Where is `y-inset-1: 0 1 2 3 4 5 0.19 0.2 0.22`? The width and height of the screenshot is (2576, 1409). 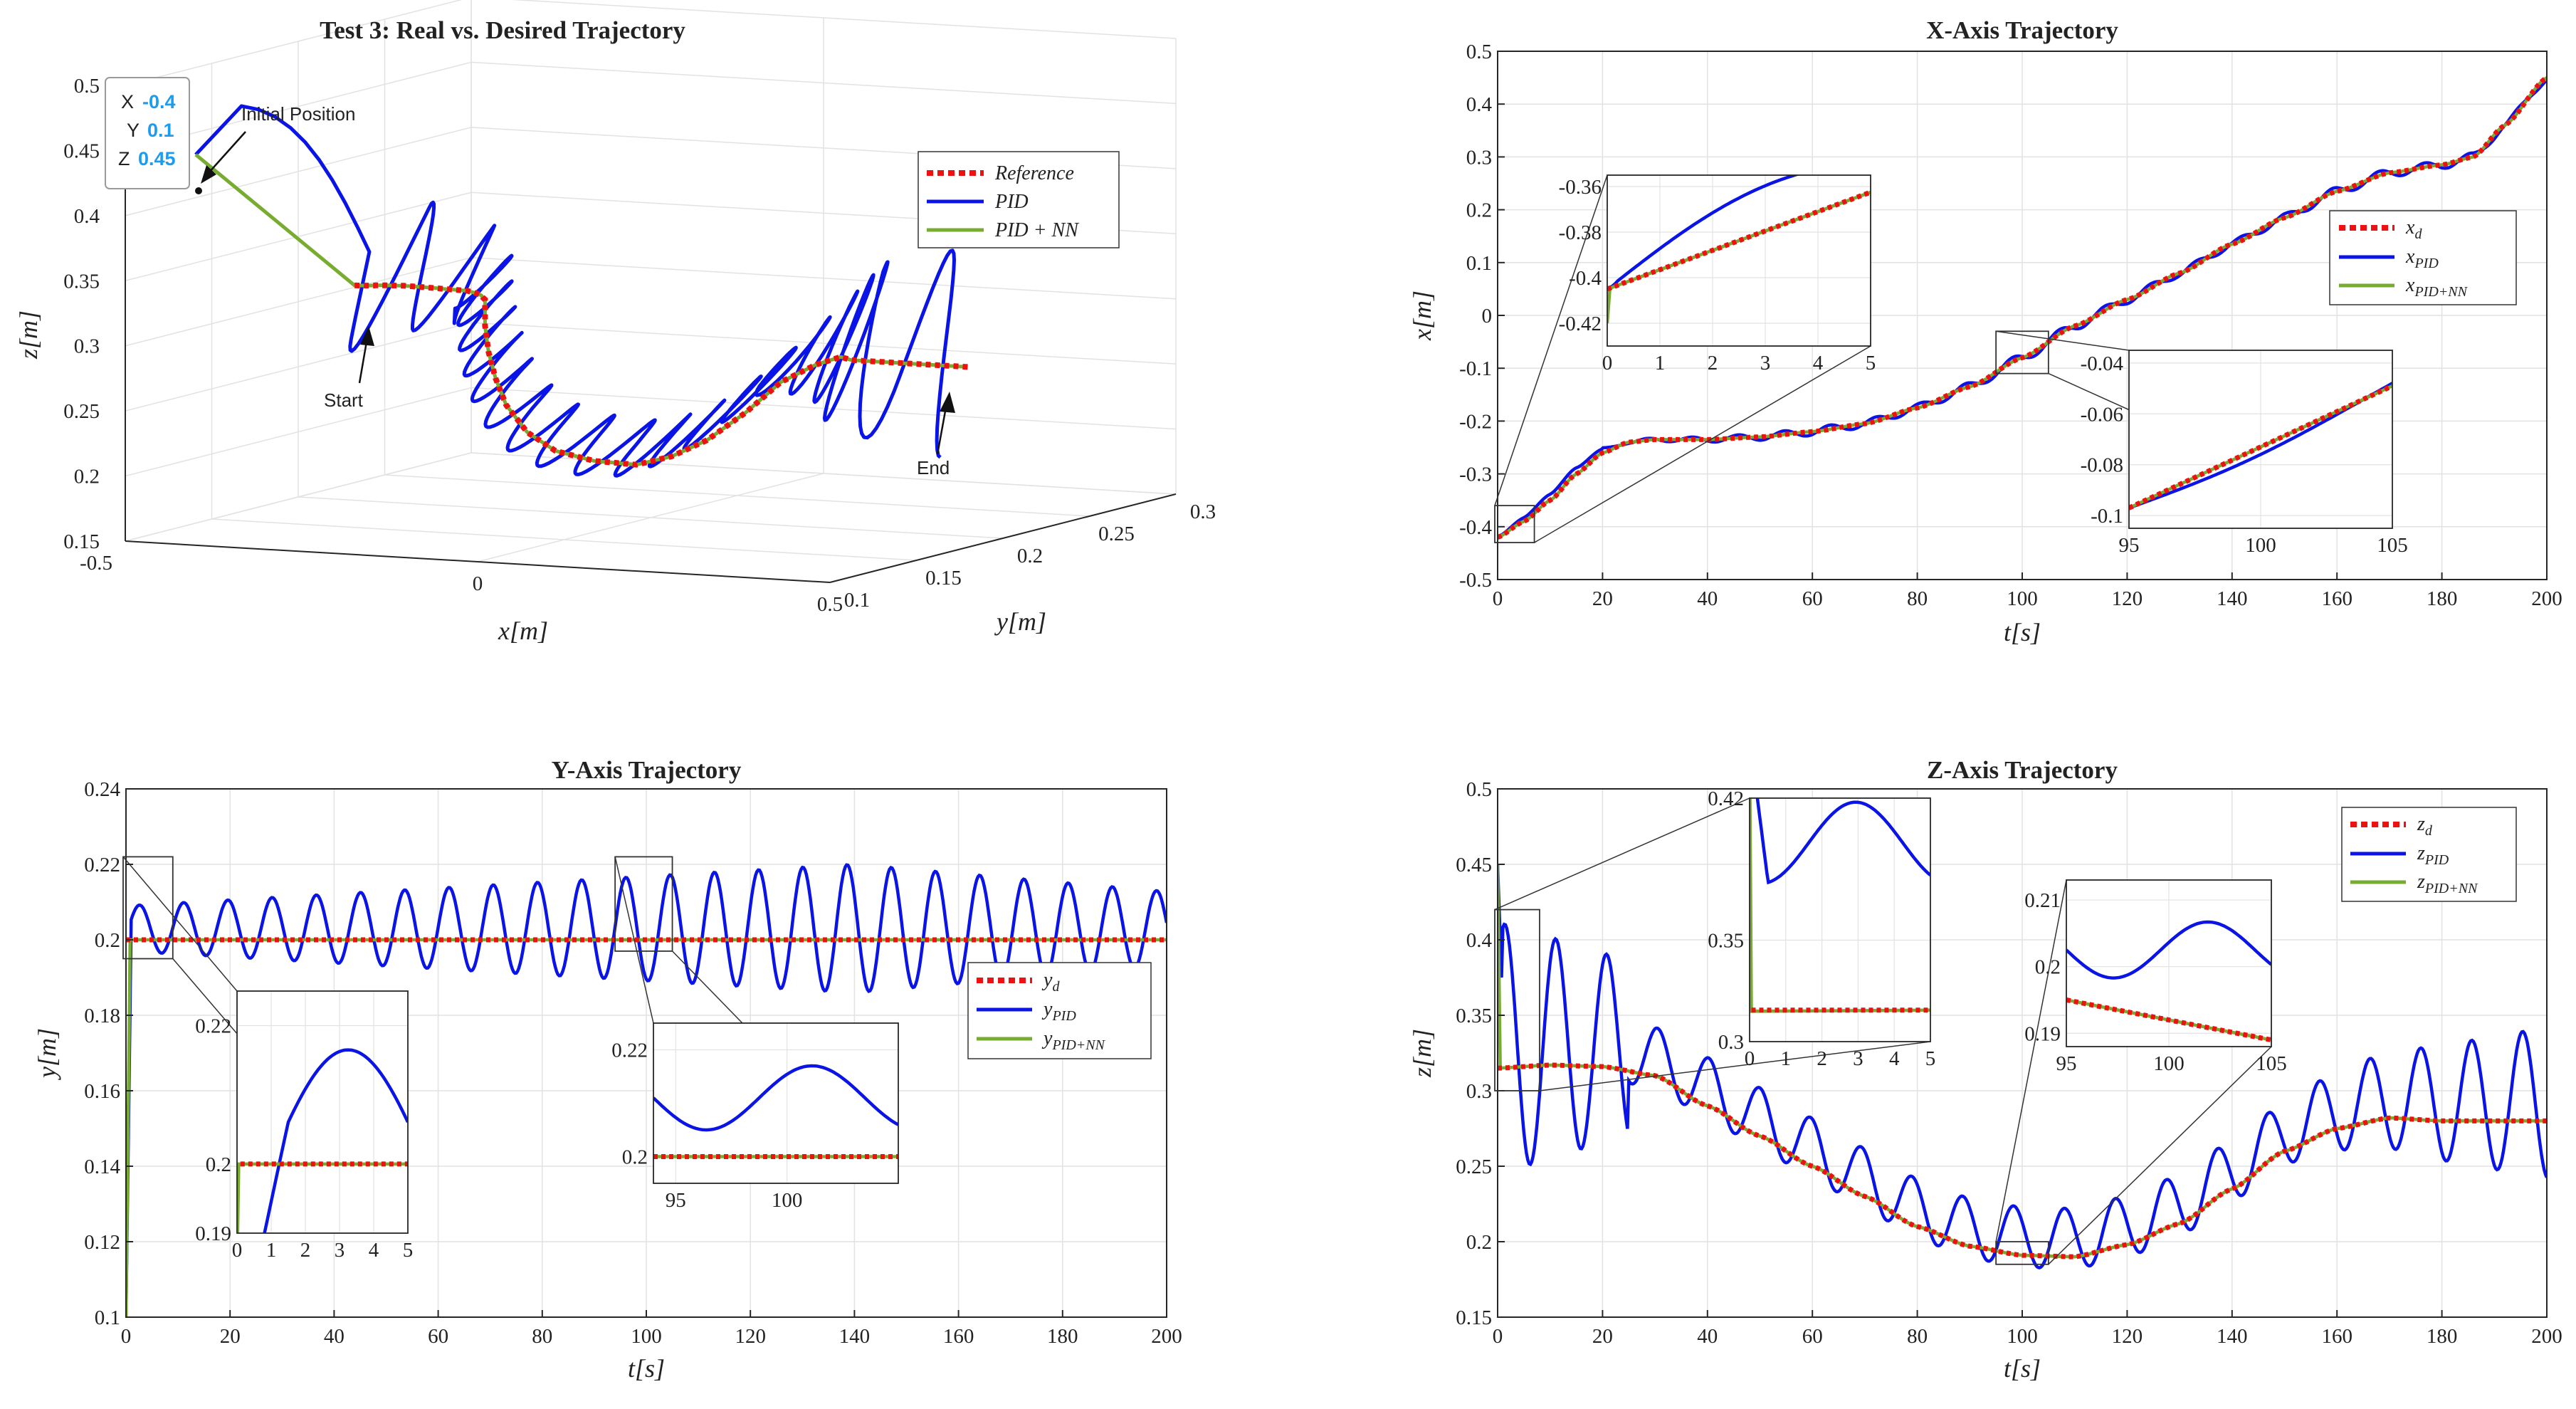 y-inset-1: 0 1 2 3 4 5 0.19 0.2 0.22 is located at coordinates (304, 1126).